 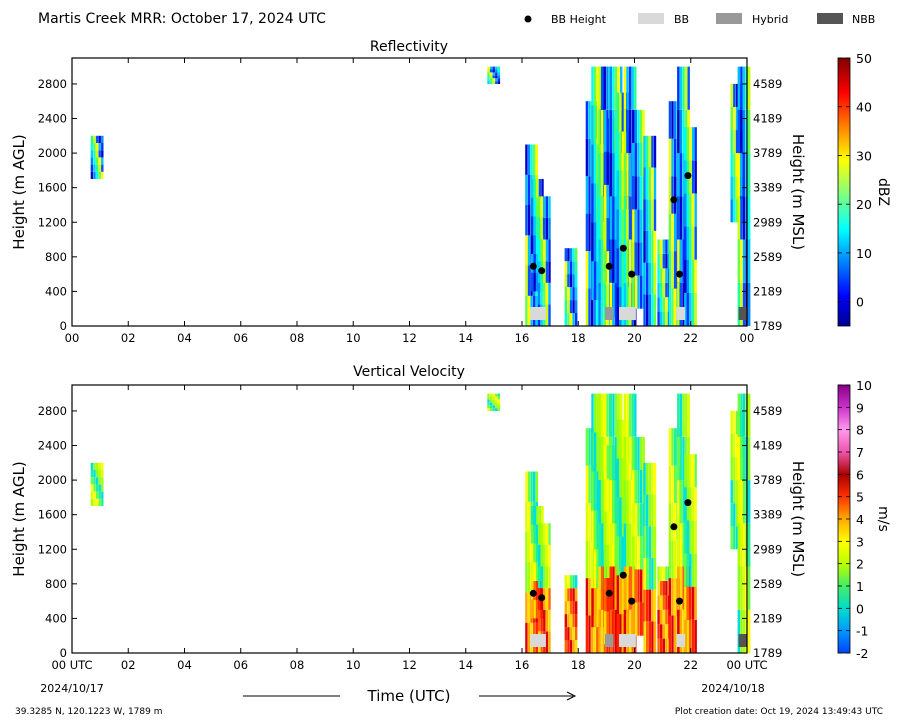 I want to click on legend-label: Hybrid, so click(x=770, y=19).